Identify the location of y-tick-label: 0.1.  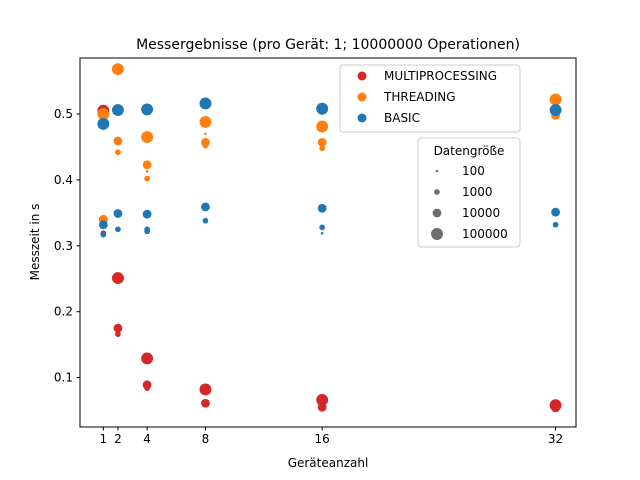
(63, 378).